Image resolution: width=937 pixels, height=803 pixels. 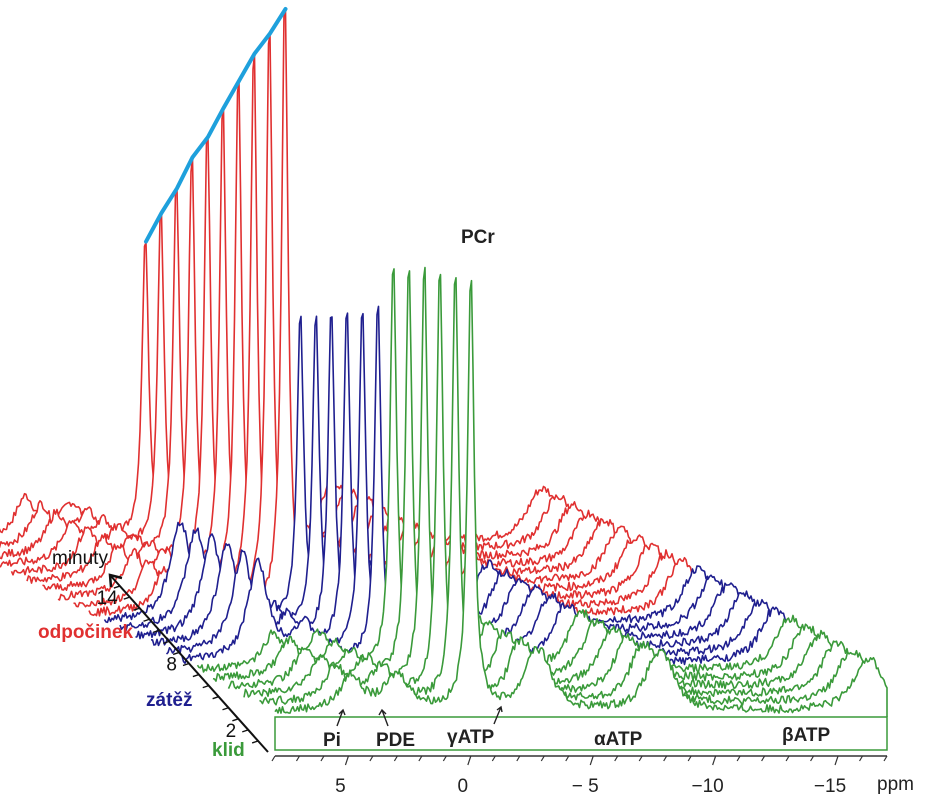 I want to click on pi-pointer-arrow-icon, so click(x=341, y=717).